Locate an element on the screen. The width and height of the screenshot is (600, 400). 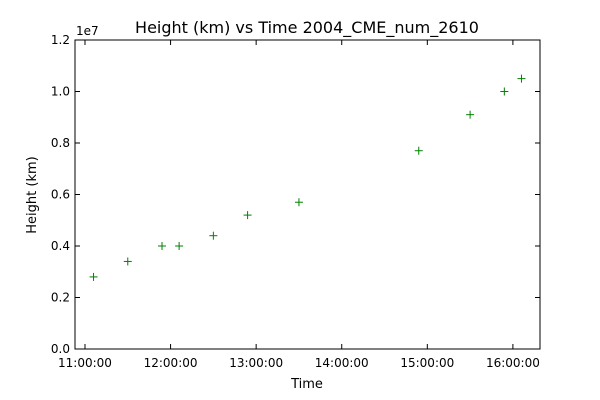
x-axis-label: Time is located at coordinates (306, 384).